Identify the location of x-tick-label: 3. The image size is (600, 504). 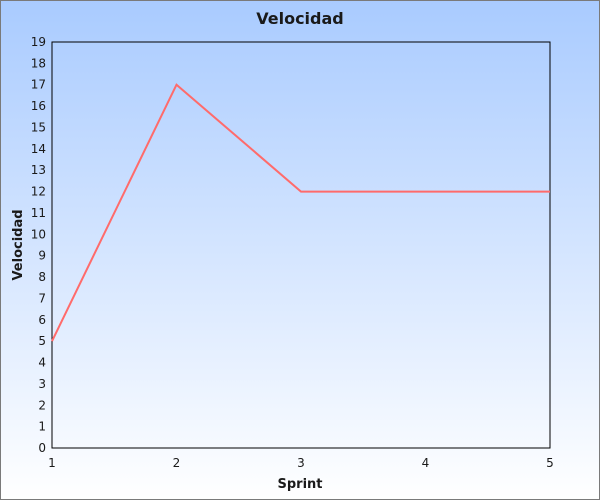
(301, 463).